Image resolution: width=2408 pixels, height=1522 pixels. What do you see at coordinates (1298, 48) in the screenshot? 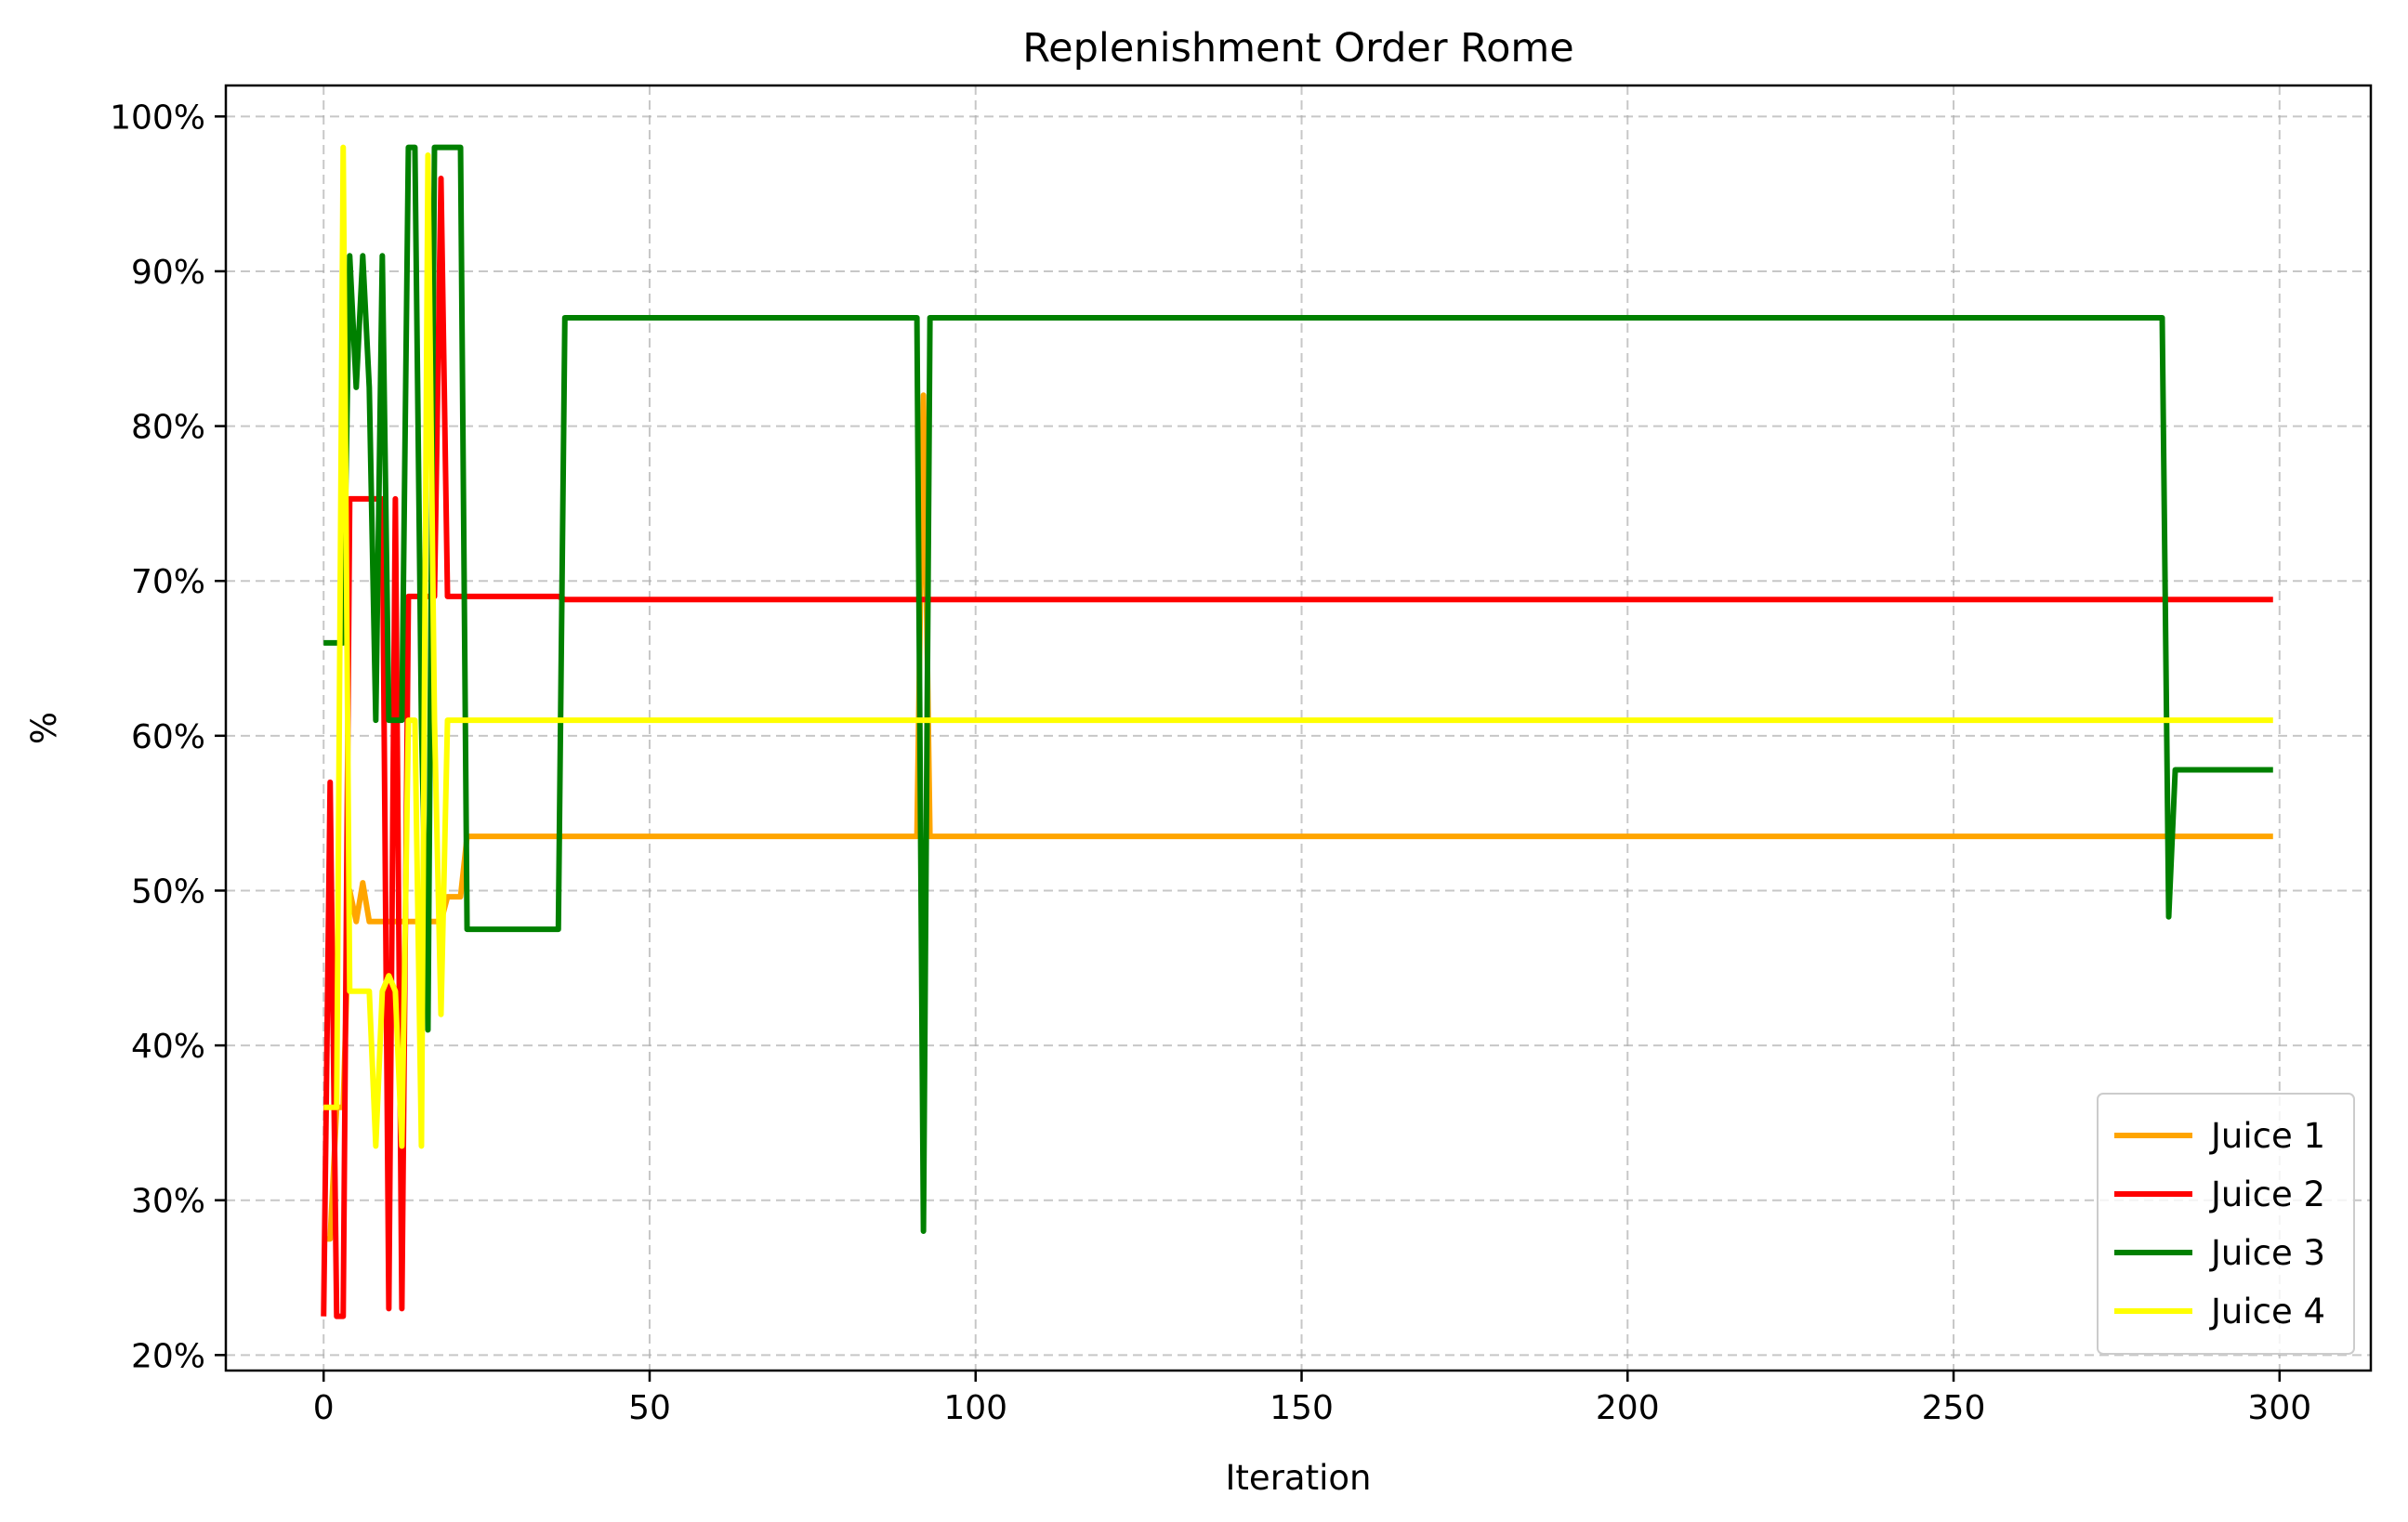
I see `chart-title: Replenishment Order Rome` at bounding box center [1298, 48].